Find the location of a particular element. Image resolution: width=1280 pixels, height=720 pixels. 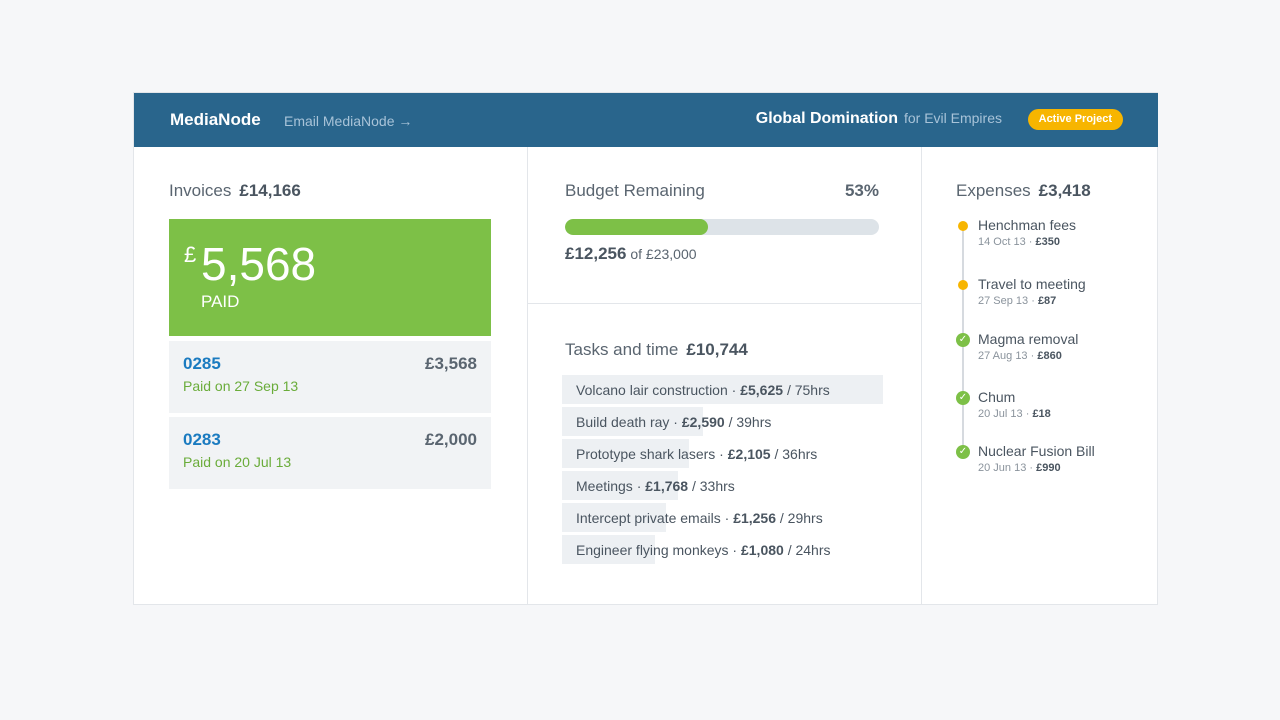

budget-title: Budget Remaining is located at coordinates (635, 190).